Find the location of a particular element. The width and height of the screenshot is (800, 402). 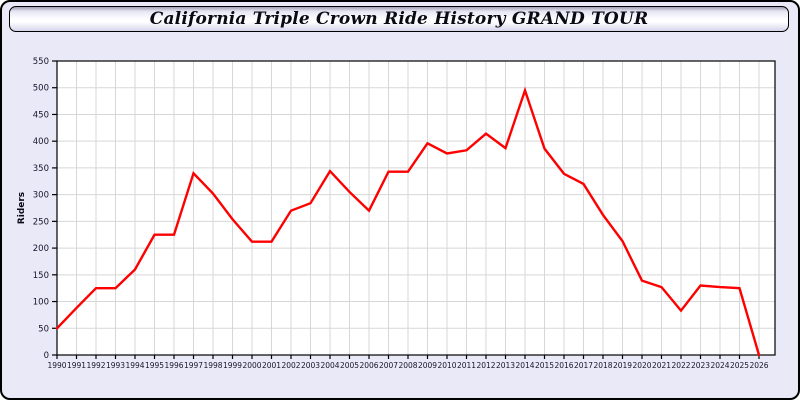

x-tick-label: 2023 is located at coordinates (700, 365).